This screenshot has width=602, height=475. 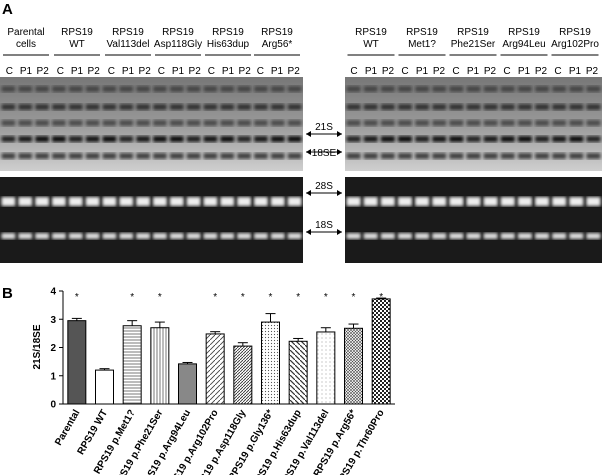 I want to click on group-label: Val113del, so click(x=128, y=44).